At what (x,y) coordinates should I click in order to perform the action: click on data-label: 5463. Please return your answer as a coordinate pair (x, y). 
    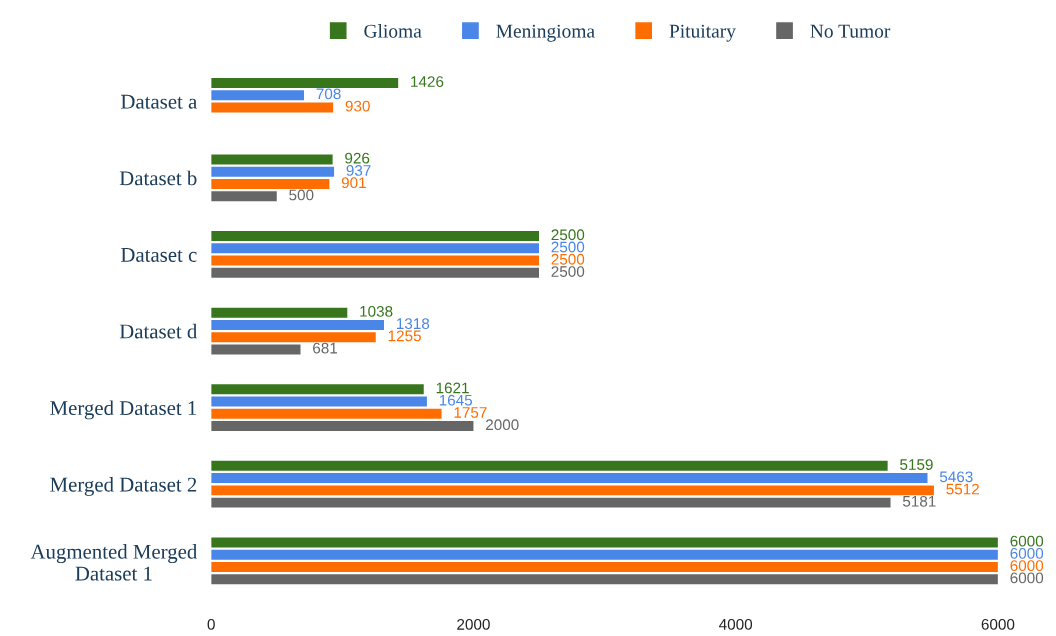
    Looking at the image, I should click on (956, 477).